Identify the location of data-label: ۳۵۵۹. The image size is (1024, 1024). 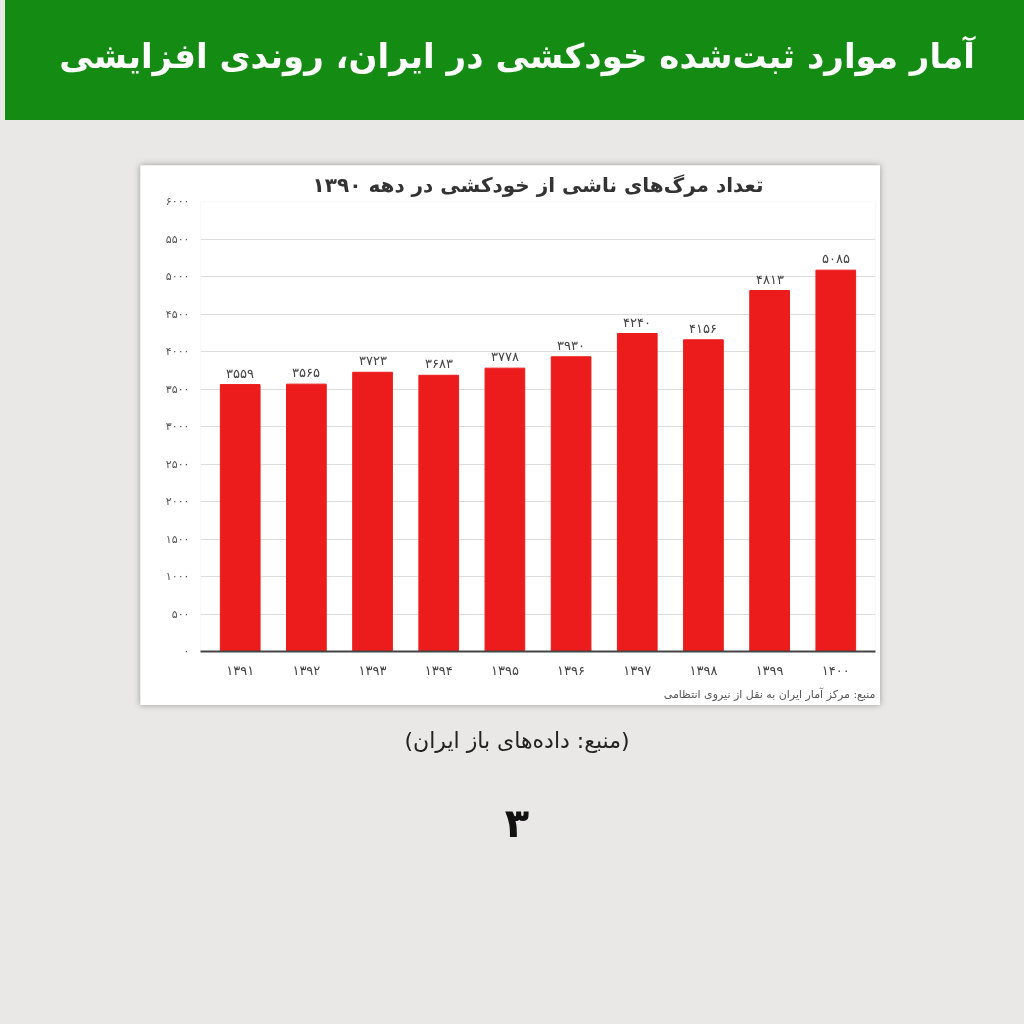
(240, 373).